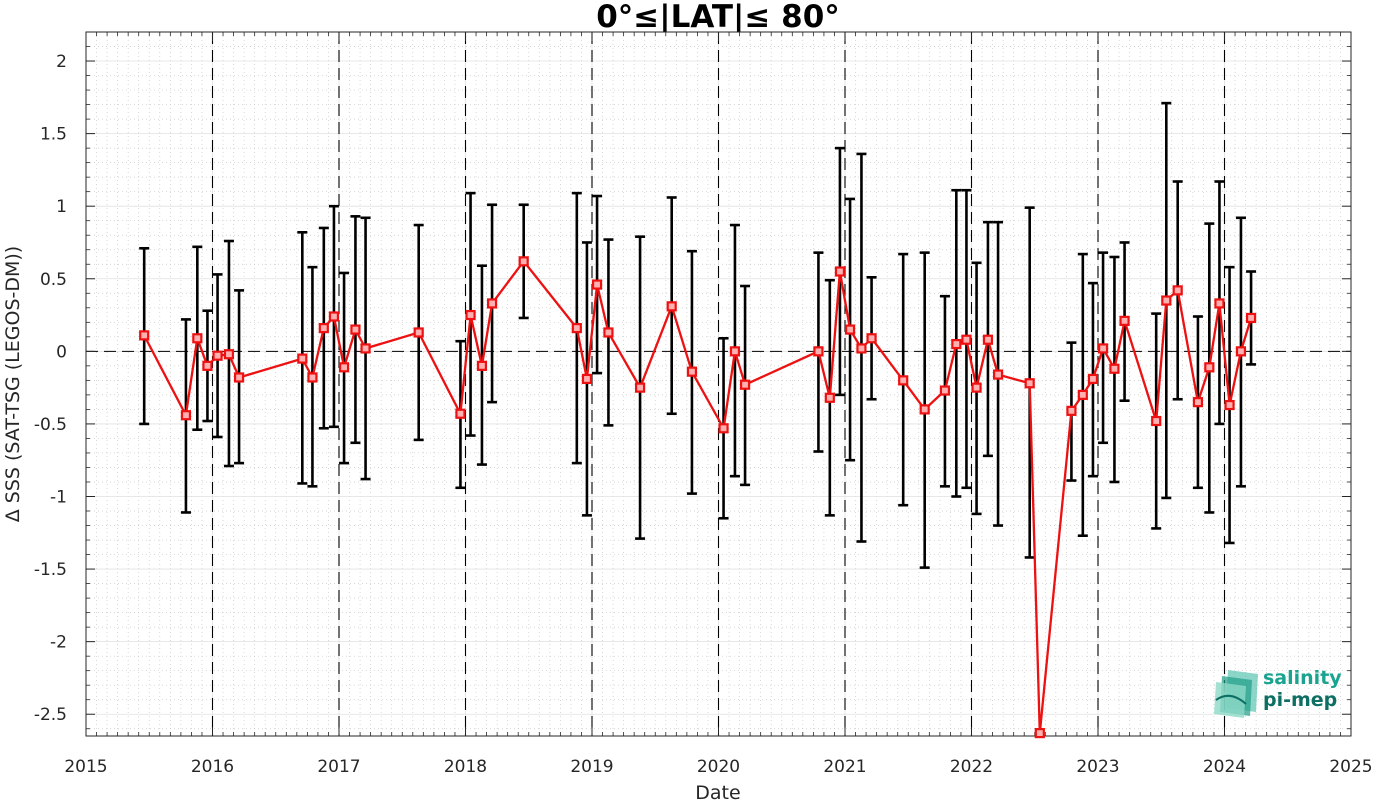  Describe the element at coordinates (53, 135) in the screenshot. I see `y-tick-label: 1.5` at that location.